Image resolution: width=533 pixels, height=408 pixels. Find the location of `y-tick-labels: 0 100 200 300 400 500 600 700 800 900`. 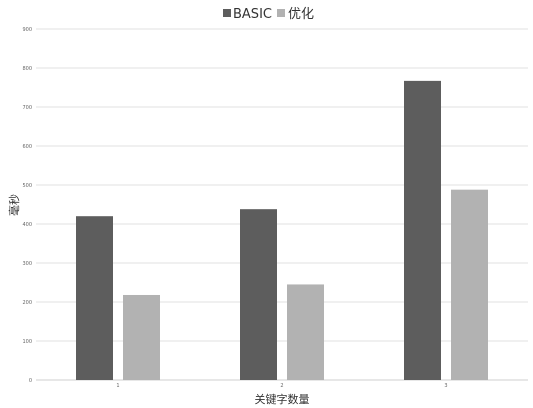

y-tick-labels: 0 100 200 300 400 500 600 700 800 900 is located at coordinates (27, 205).